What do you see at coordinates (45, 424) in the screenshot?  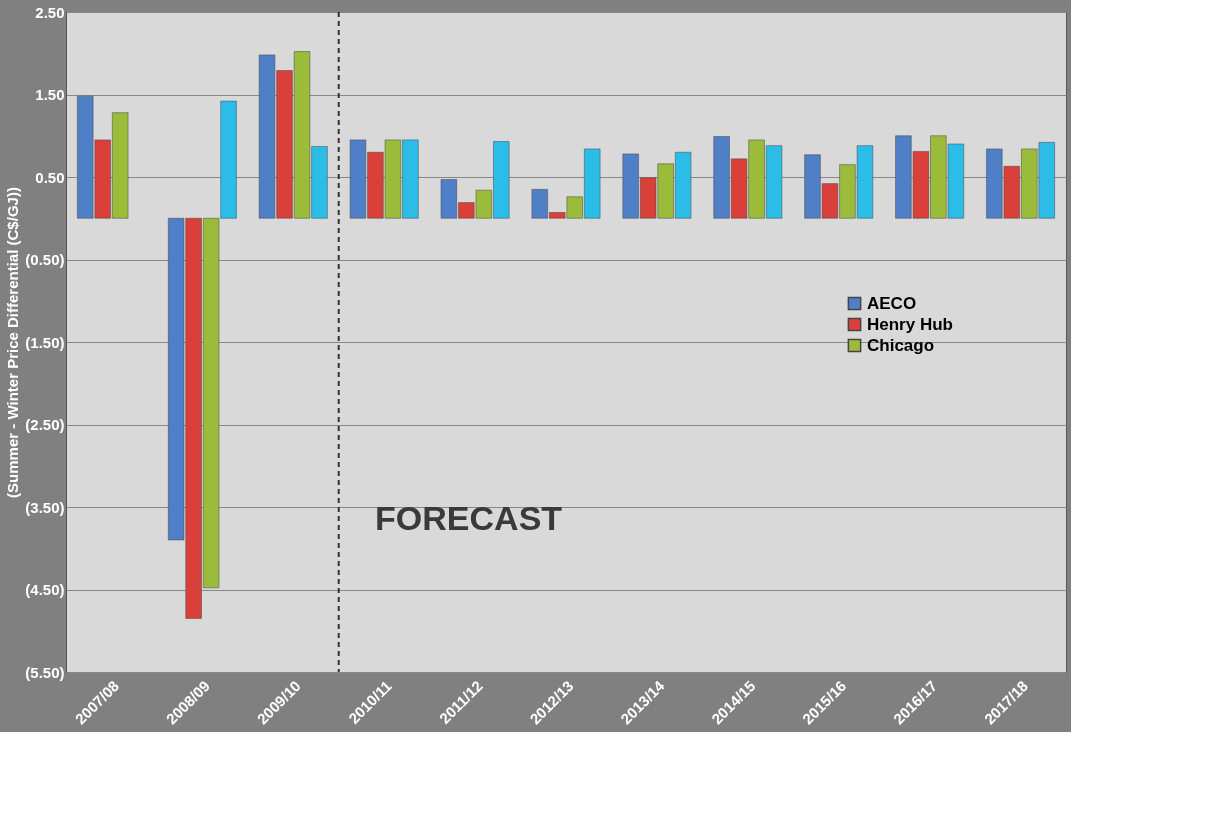 I see `y-tick-label: (2.50)` at bounding box center [45, 424].